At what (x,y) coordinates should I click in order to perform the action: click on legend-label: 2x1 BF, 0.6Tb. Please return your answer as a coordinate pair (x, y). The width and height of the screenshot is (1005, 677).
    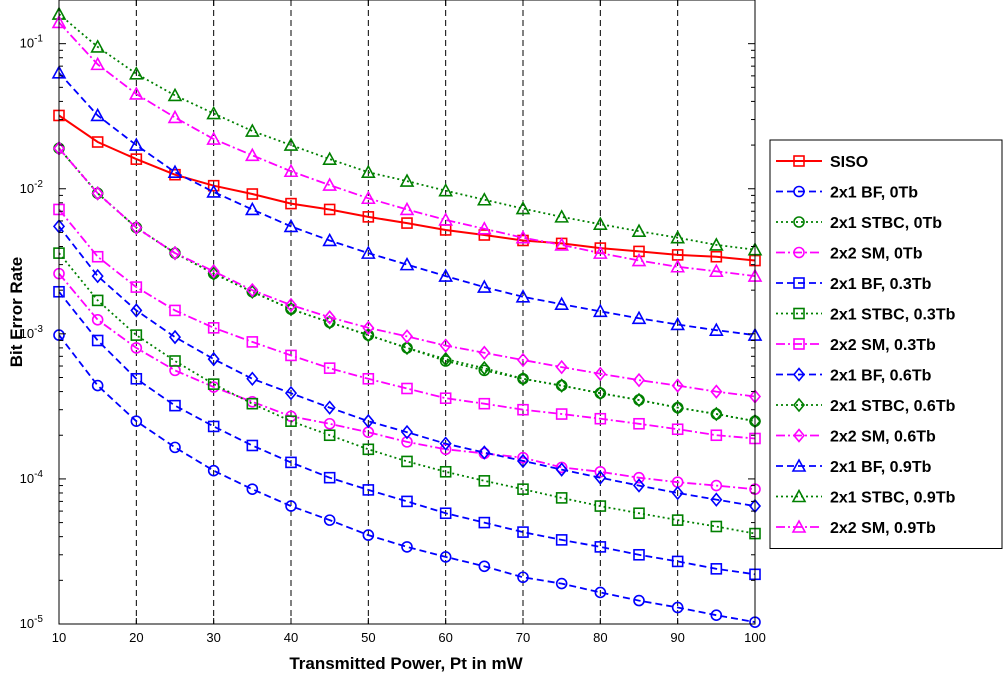
    Looking at the image, I should click on (881, 376).